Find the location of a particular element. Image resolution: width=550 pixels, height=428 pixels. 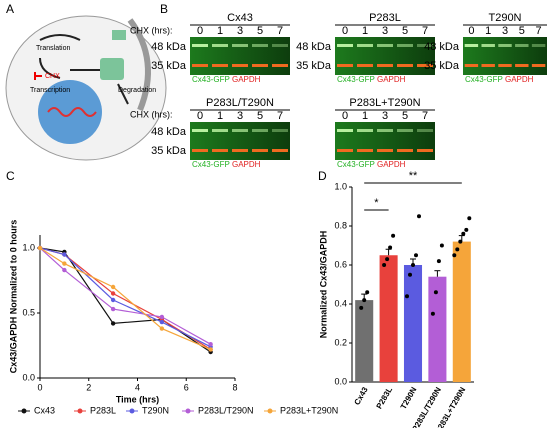

x-tick-label: P283L is located at coordinates (385, 397).